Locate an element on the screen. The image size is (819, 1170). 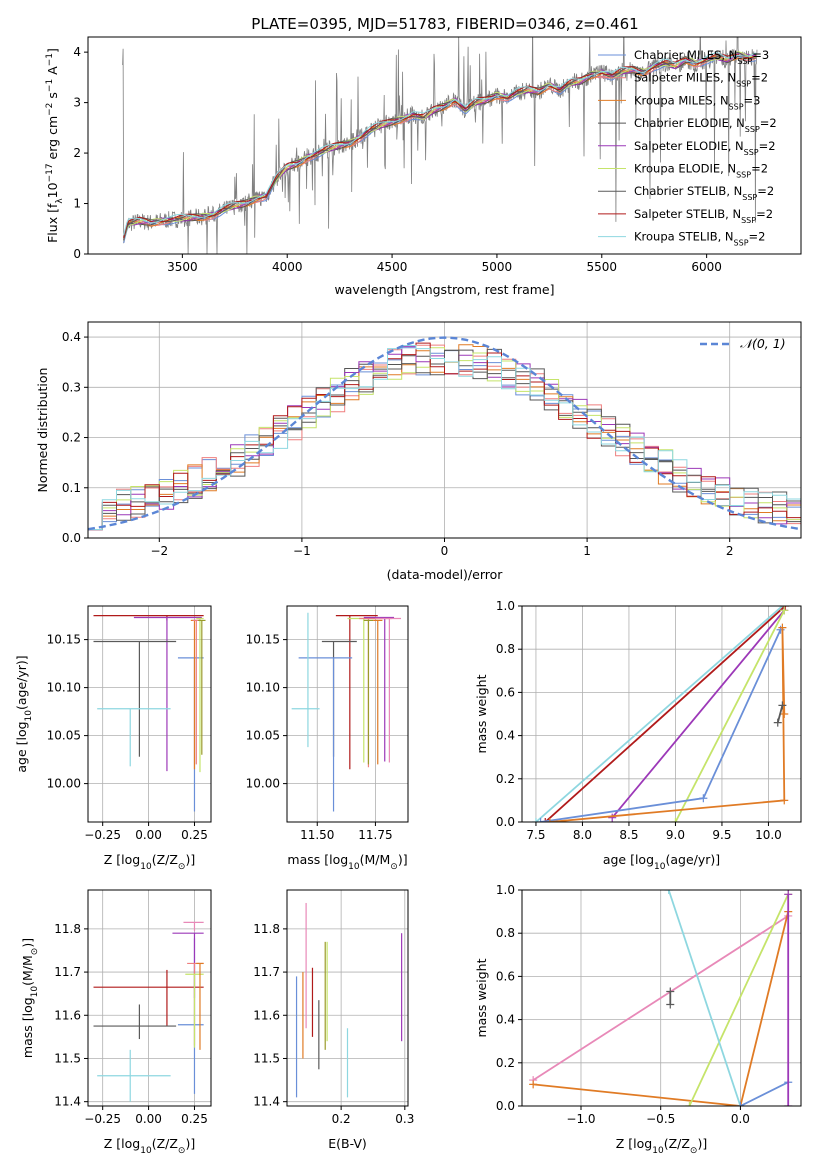
x-axis-label-part: Z [log is located at coordinates (122, 859).